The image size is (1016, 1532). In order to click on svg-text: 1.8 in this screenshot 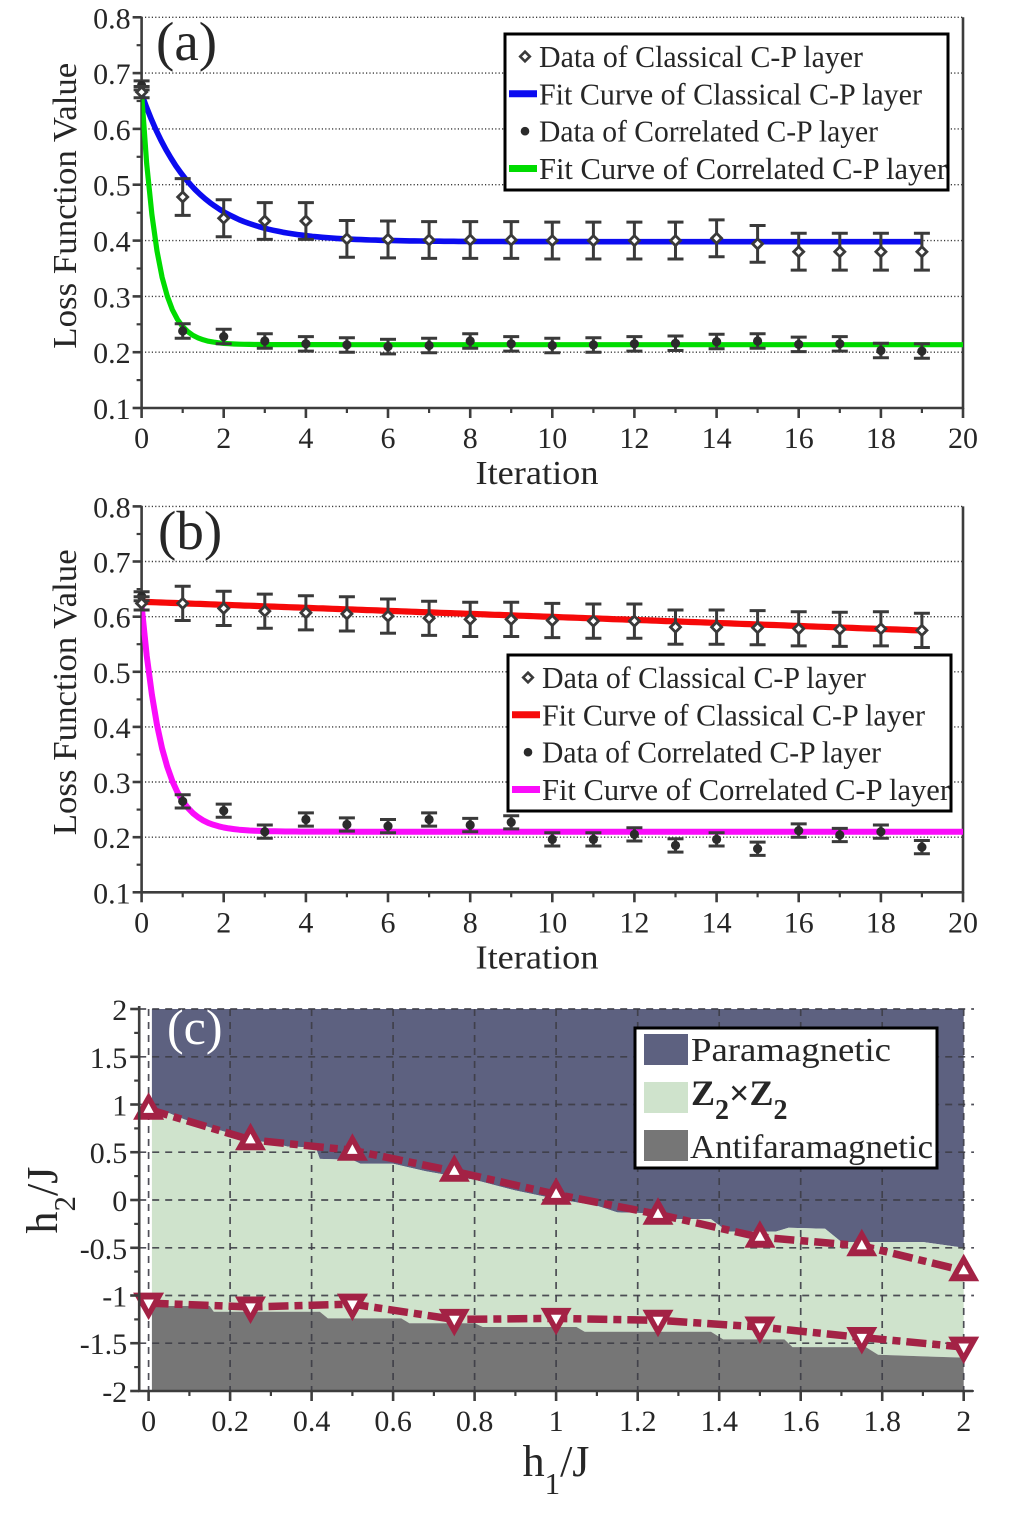, I will do `click(882, 1421)`.